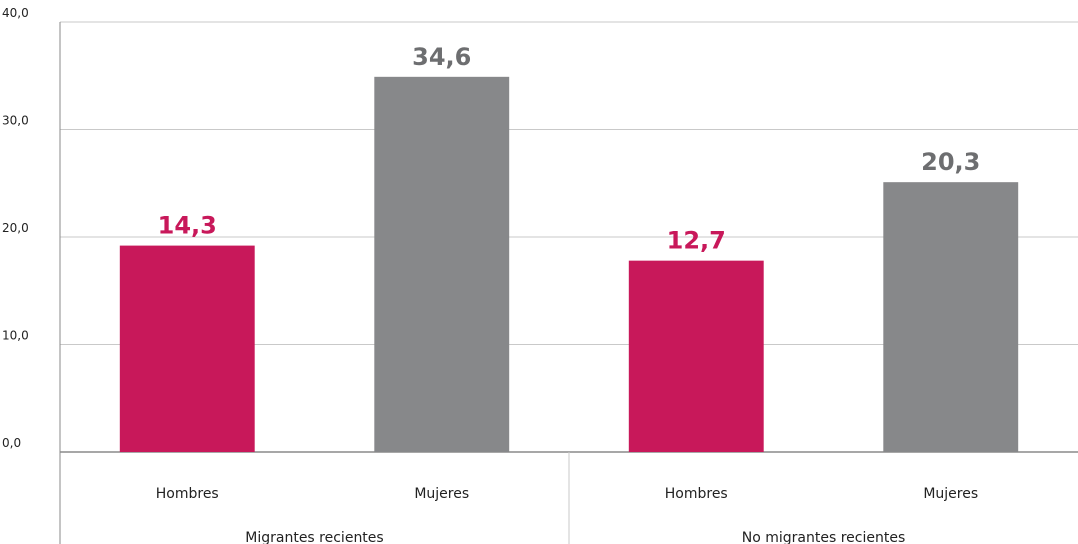 Image resolution: width=1078 pixels, height=544 pixels. I want to click on y-tick-label: 20,0, so click(15, 228).